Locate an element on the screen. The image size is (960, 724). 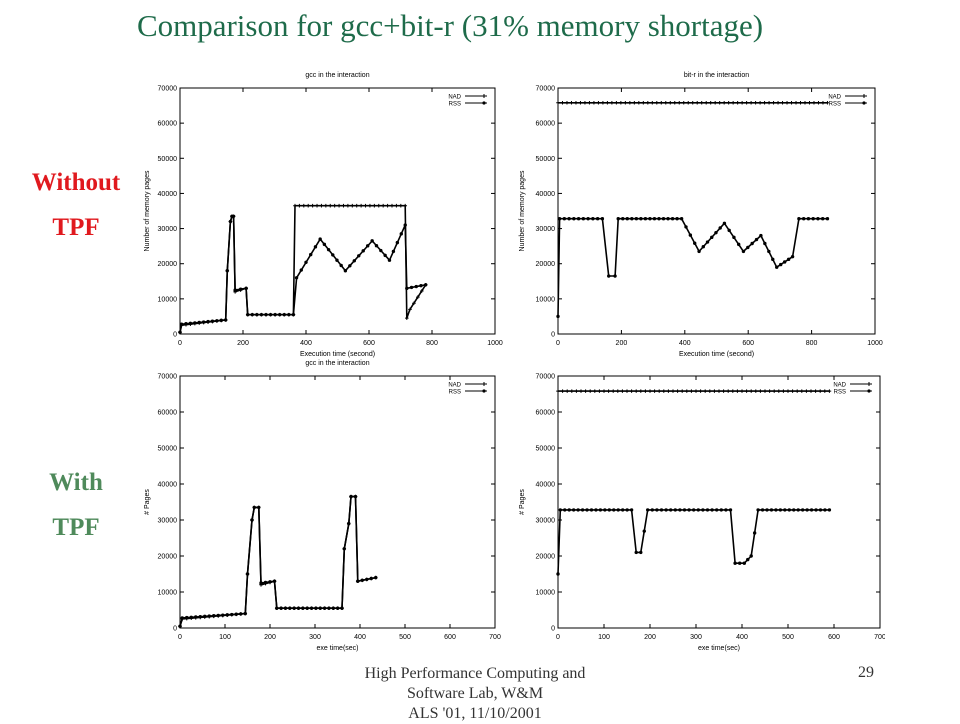
page-number: 29 is located at coordinates (866, 672).